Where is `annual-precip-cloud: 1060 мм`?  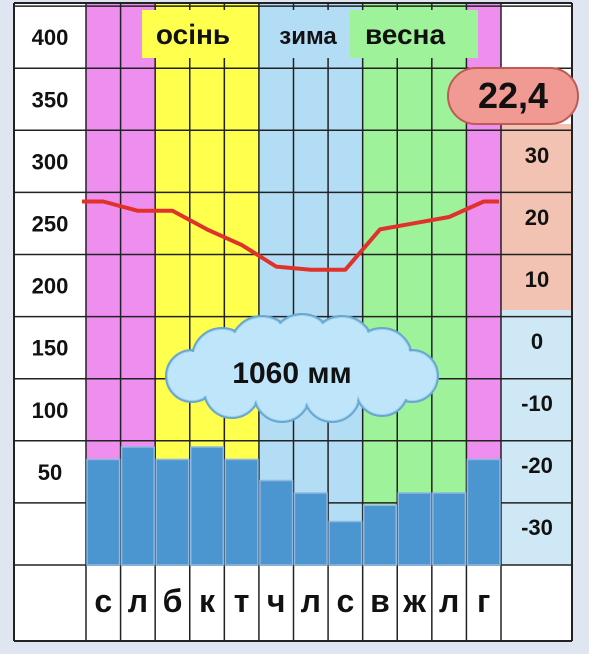
annual-precip-cloud: 1060 мм is located at coordinates (302, 368).